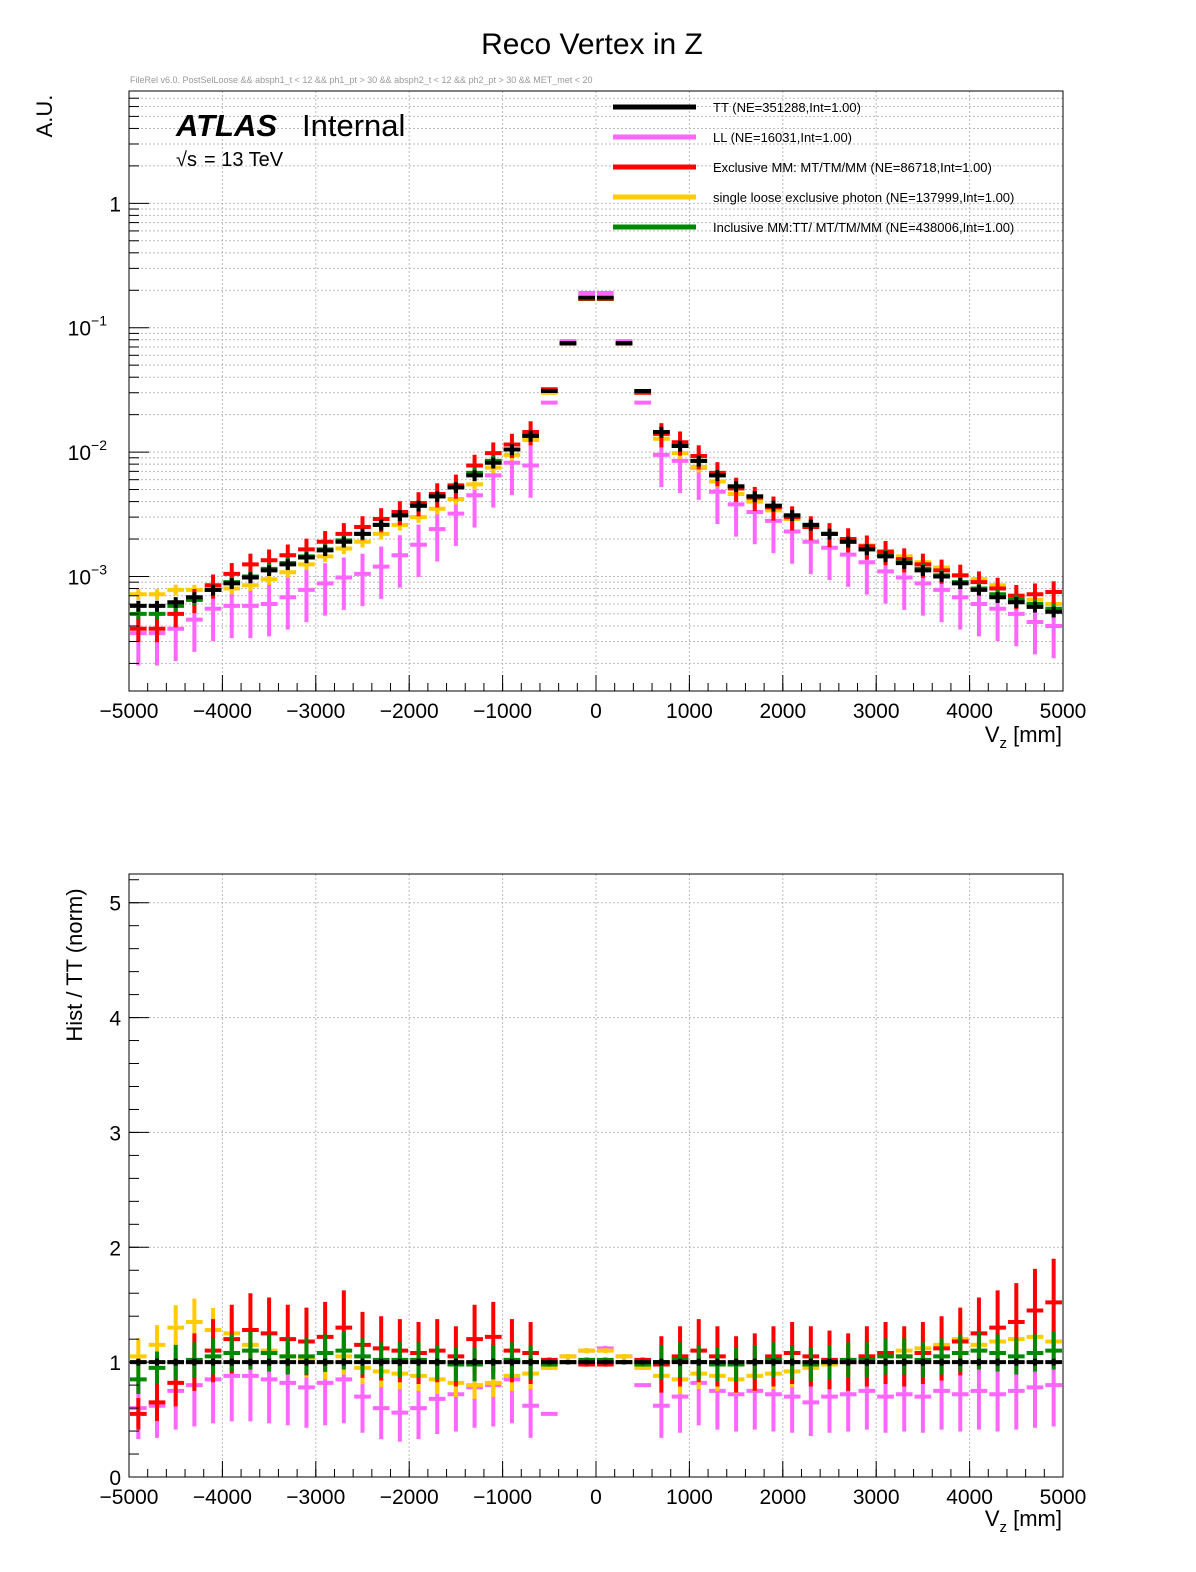  I want to click on legend-entry-LL: LL (NE=16031,Int=1.00), so click(782, 137).